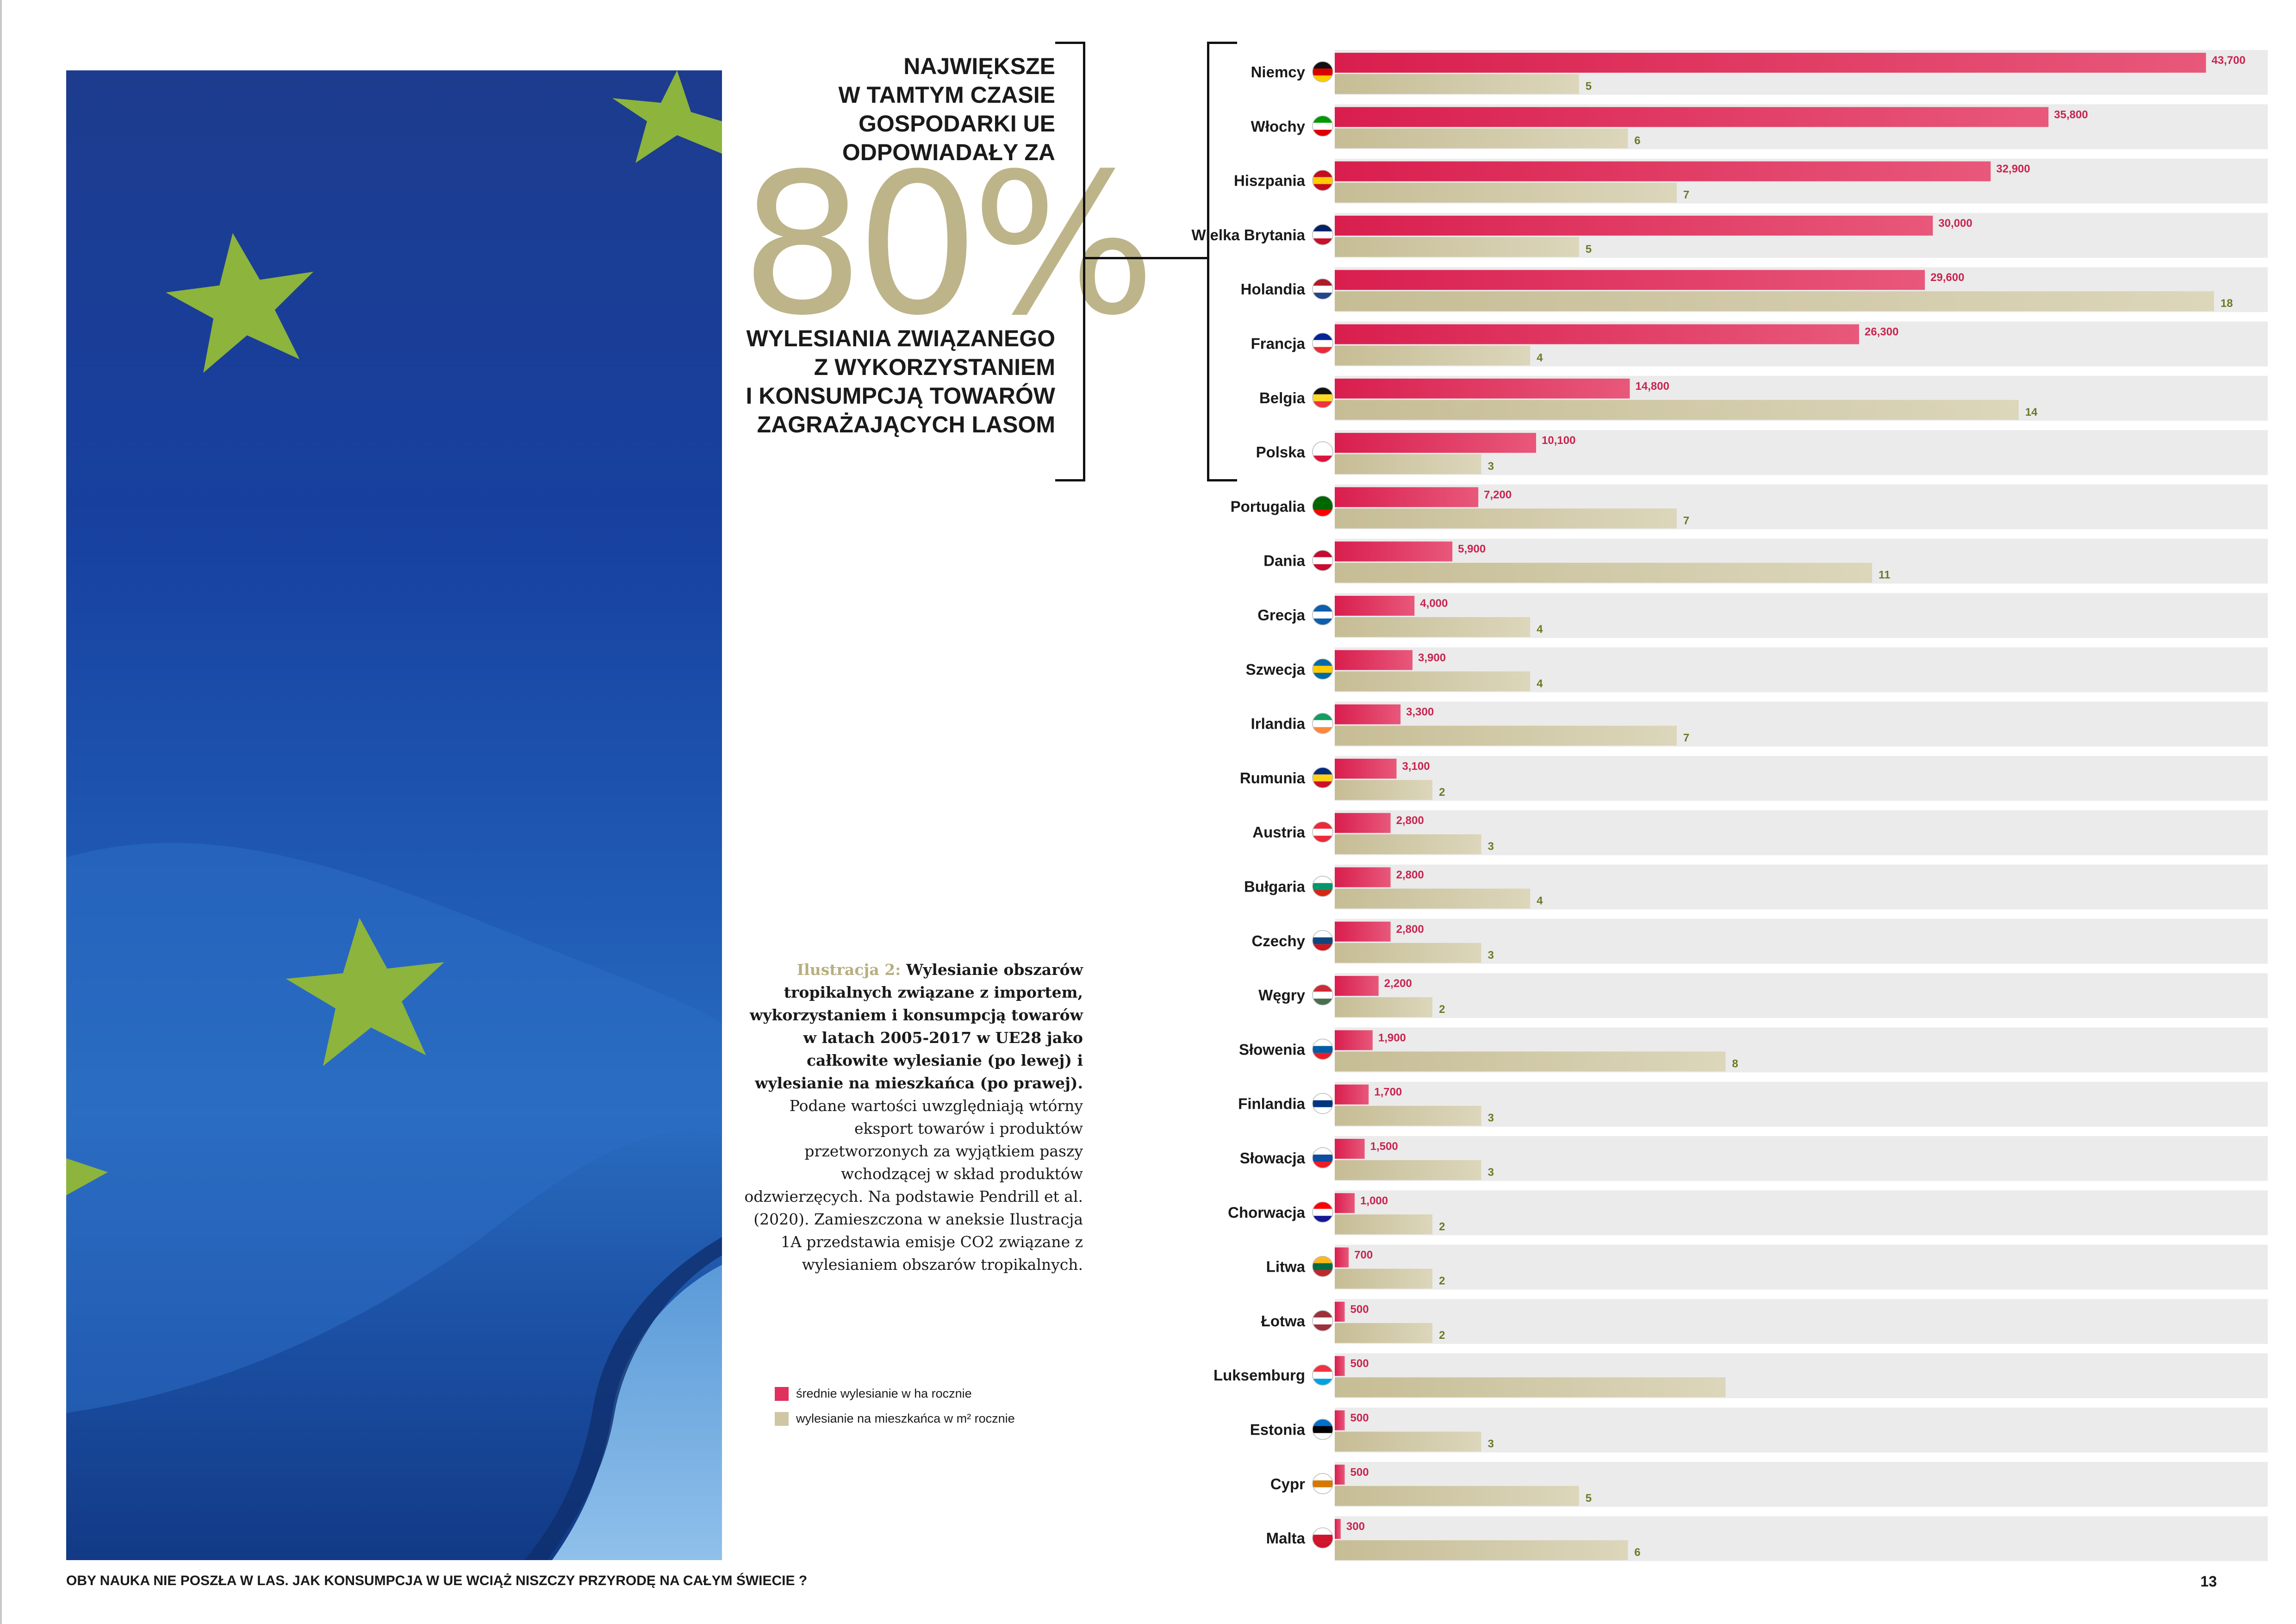  I want to click on data-label-area: 5,900, so click(1472, 549).